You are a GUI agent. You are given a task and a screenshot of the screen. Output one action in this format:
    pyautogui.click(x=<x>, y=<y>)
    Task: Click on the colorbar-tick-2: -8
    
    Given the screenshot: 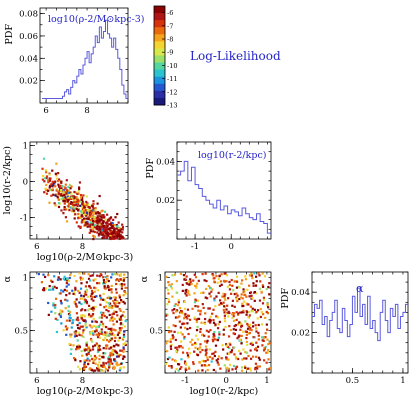 What is the action you would take?
    pyautogui.click(x=170, y=40)
    